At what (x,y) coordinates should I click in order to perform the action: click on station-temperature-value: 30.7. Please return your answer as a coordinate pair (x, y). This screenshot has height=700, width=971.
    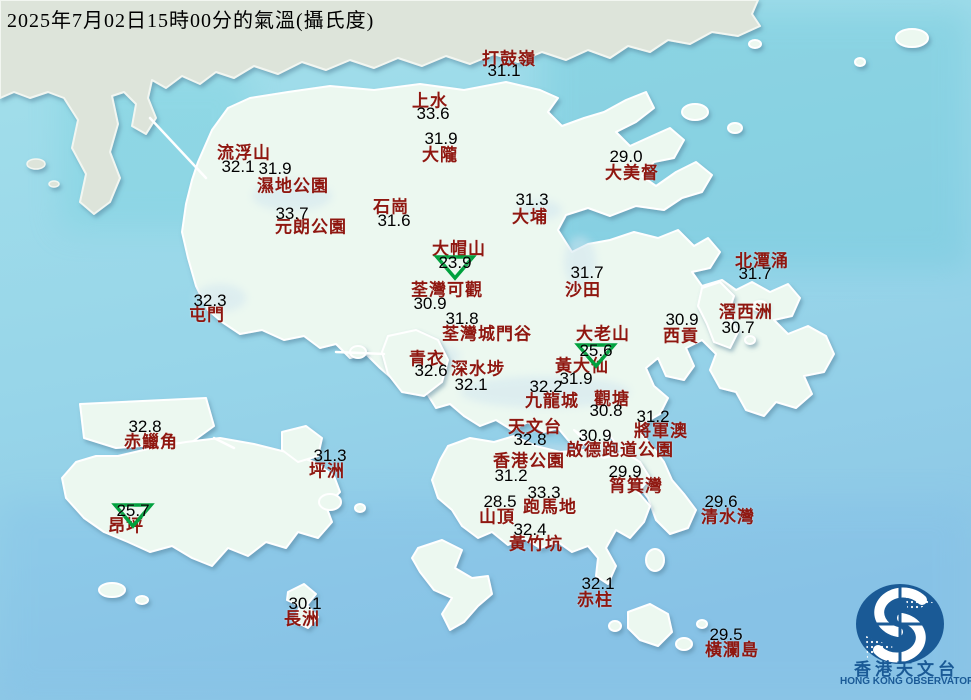
    Looking at the image, I should click on (738, 327).